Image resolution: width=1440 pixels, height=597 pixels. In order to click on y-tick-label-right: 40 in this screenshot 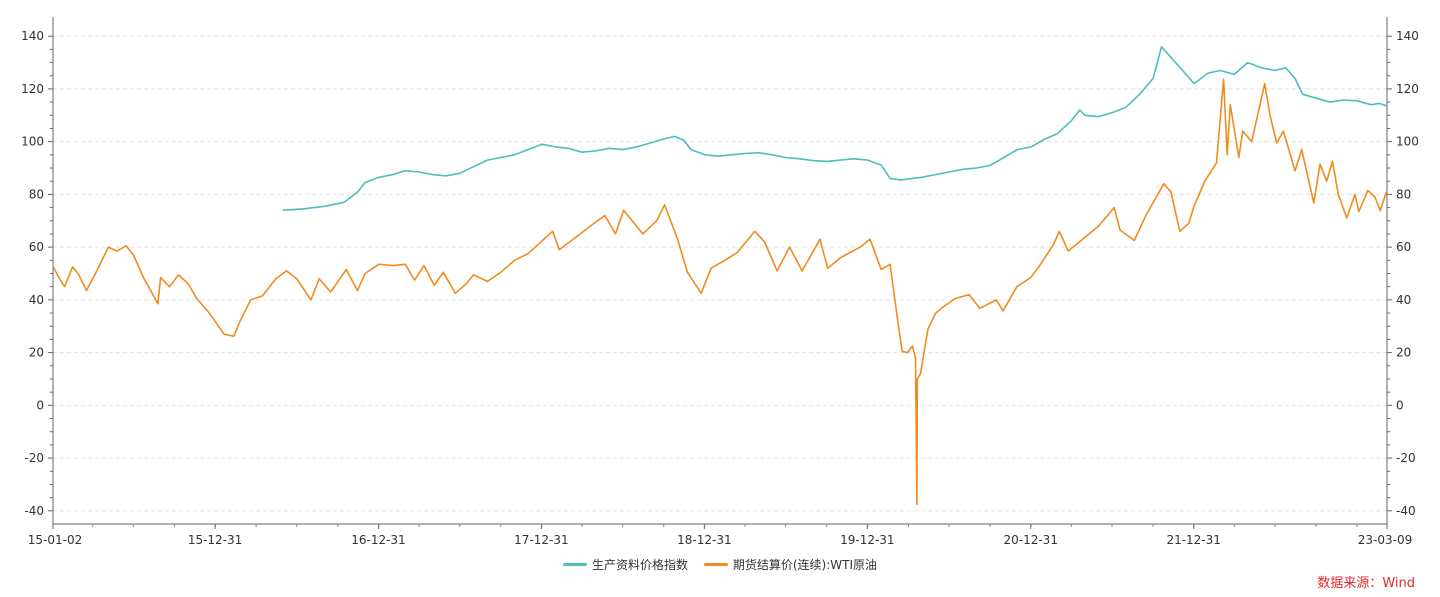, I will do `click(1403, 300)`.